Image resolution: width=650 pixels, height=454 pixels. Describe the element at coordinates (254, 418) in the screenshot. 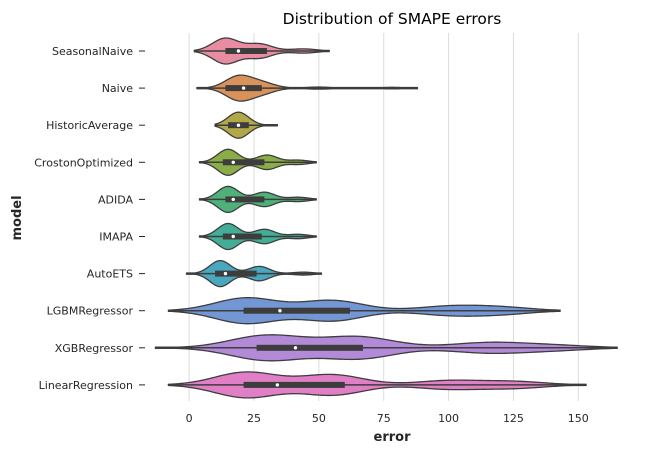

I see `x-tick-label: 25` at that location.